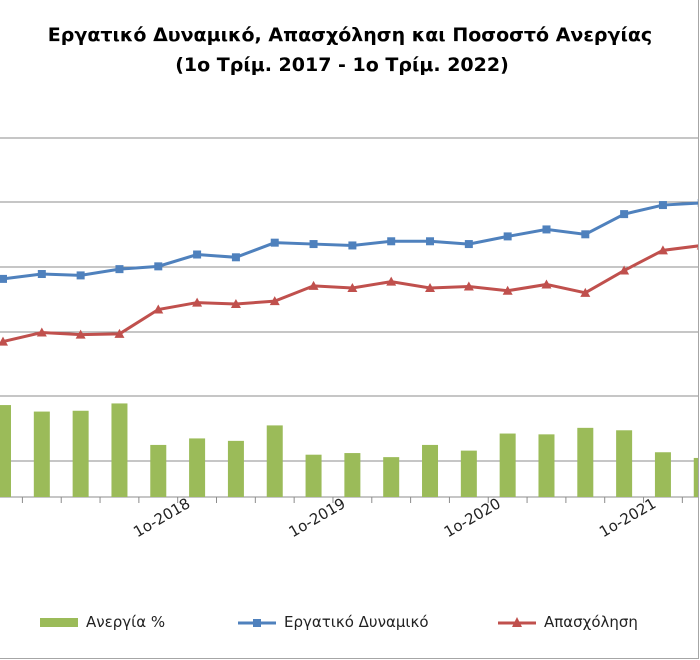 This screenshot has height=660, width=700. I want to click on legend-label-labor-force: Εργατικό Δυναμικό, so click(356, 622).